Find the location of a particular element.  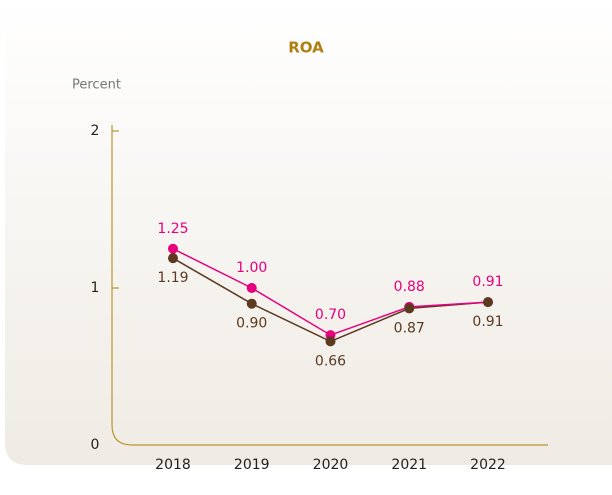

data-label: 1.25 is located at coordinates (172, 229).